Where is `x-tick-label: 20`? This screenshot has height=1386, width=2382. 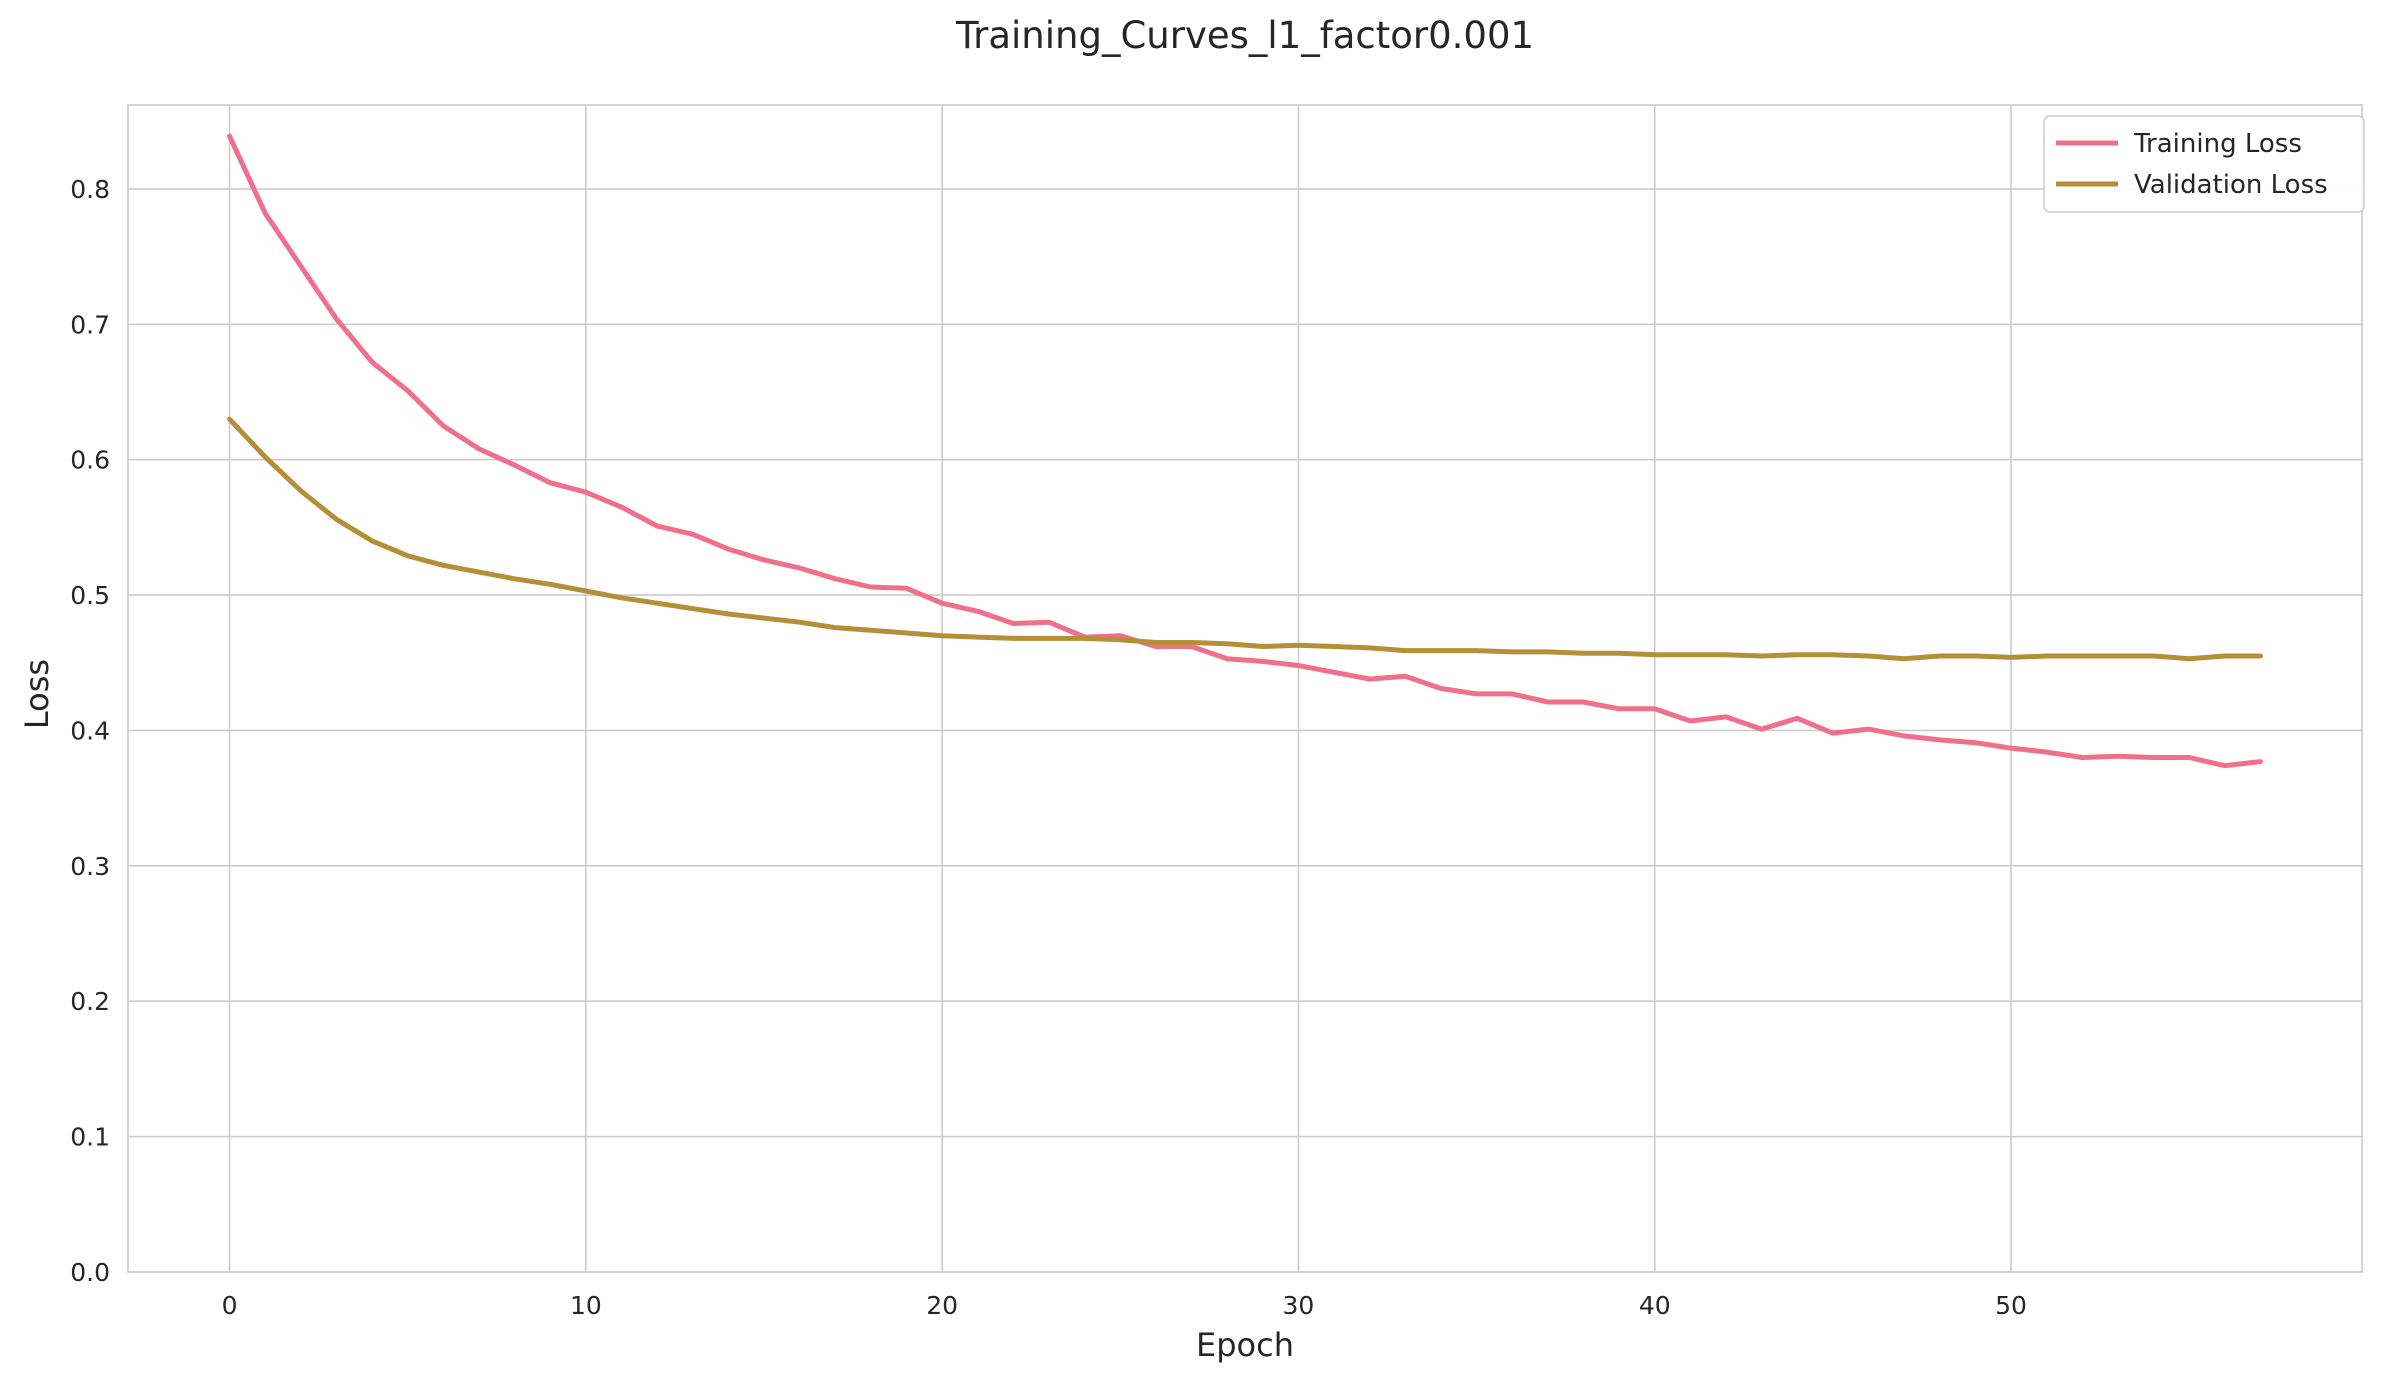
x-tick-label: 20 is located at coordinates (942, 1305).